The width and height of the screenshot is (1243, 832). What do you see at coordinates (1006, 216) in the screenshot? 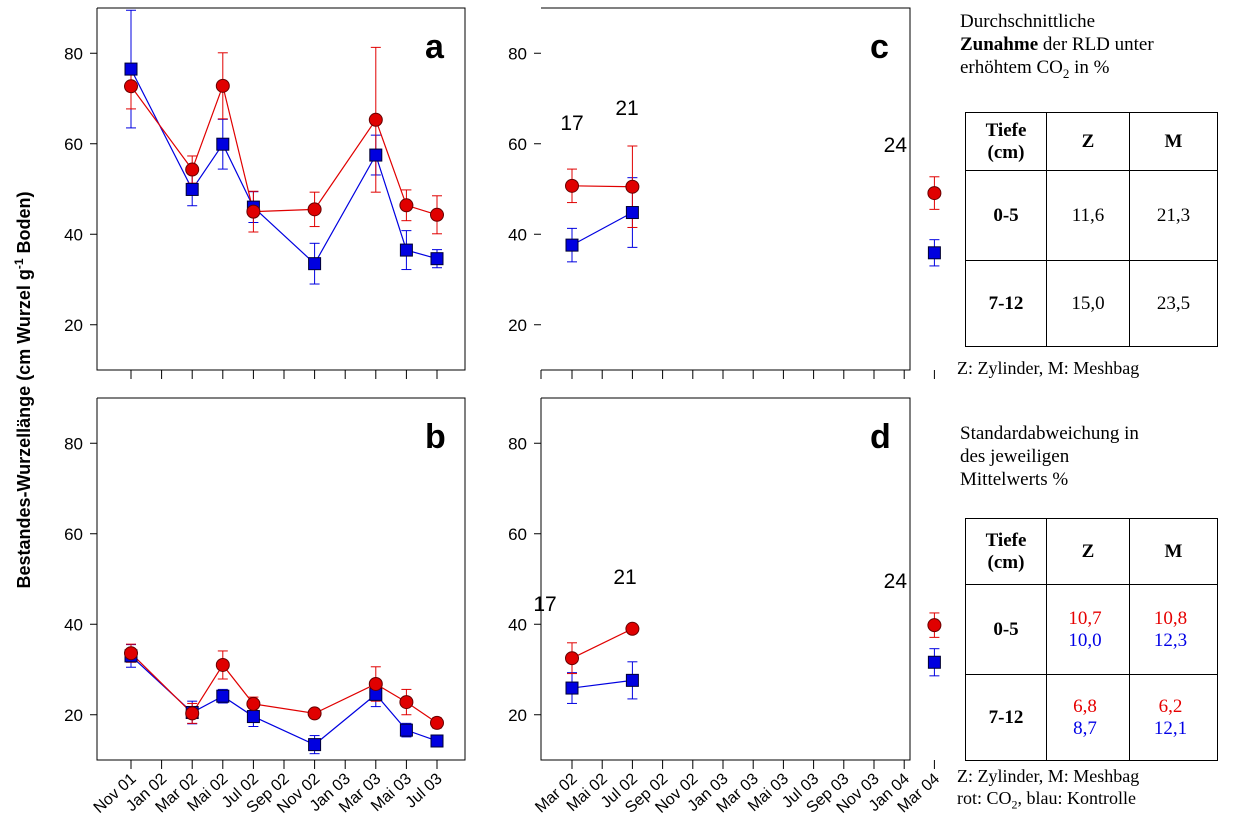
I see `table1-cell: 0-5` at bounding box center [1006, 216].